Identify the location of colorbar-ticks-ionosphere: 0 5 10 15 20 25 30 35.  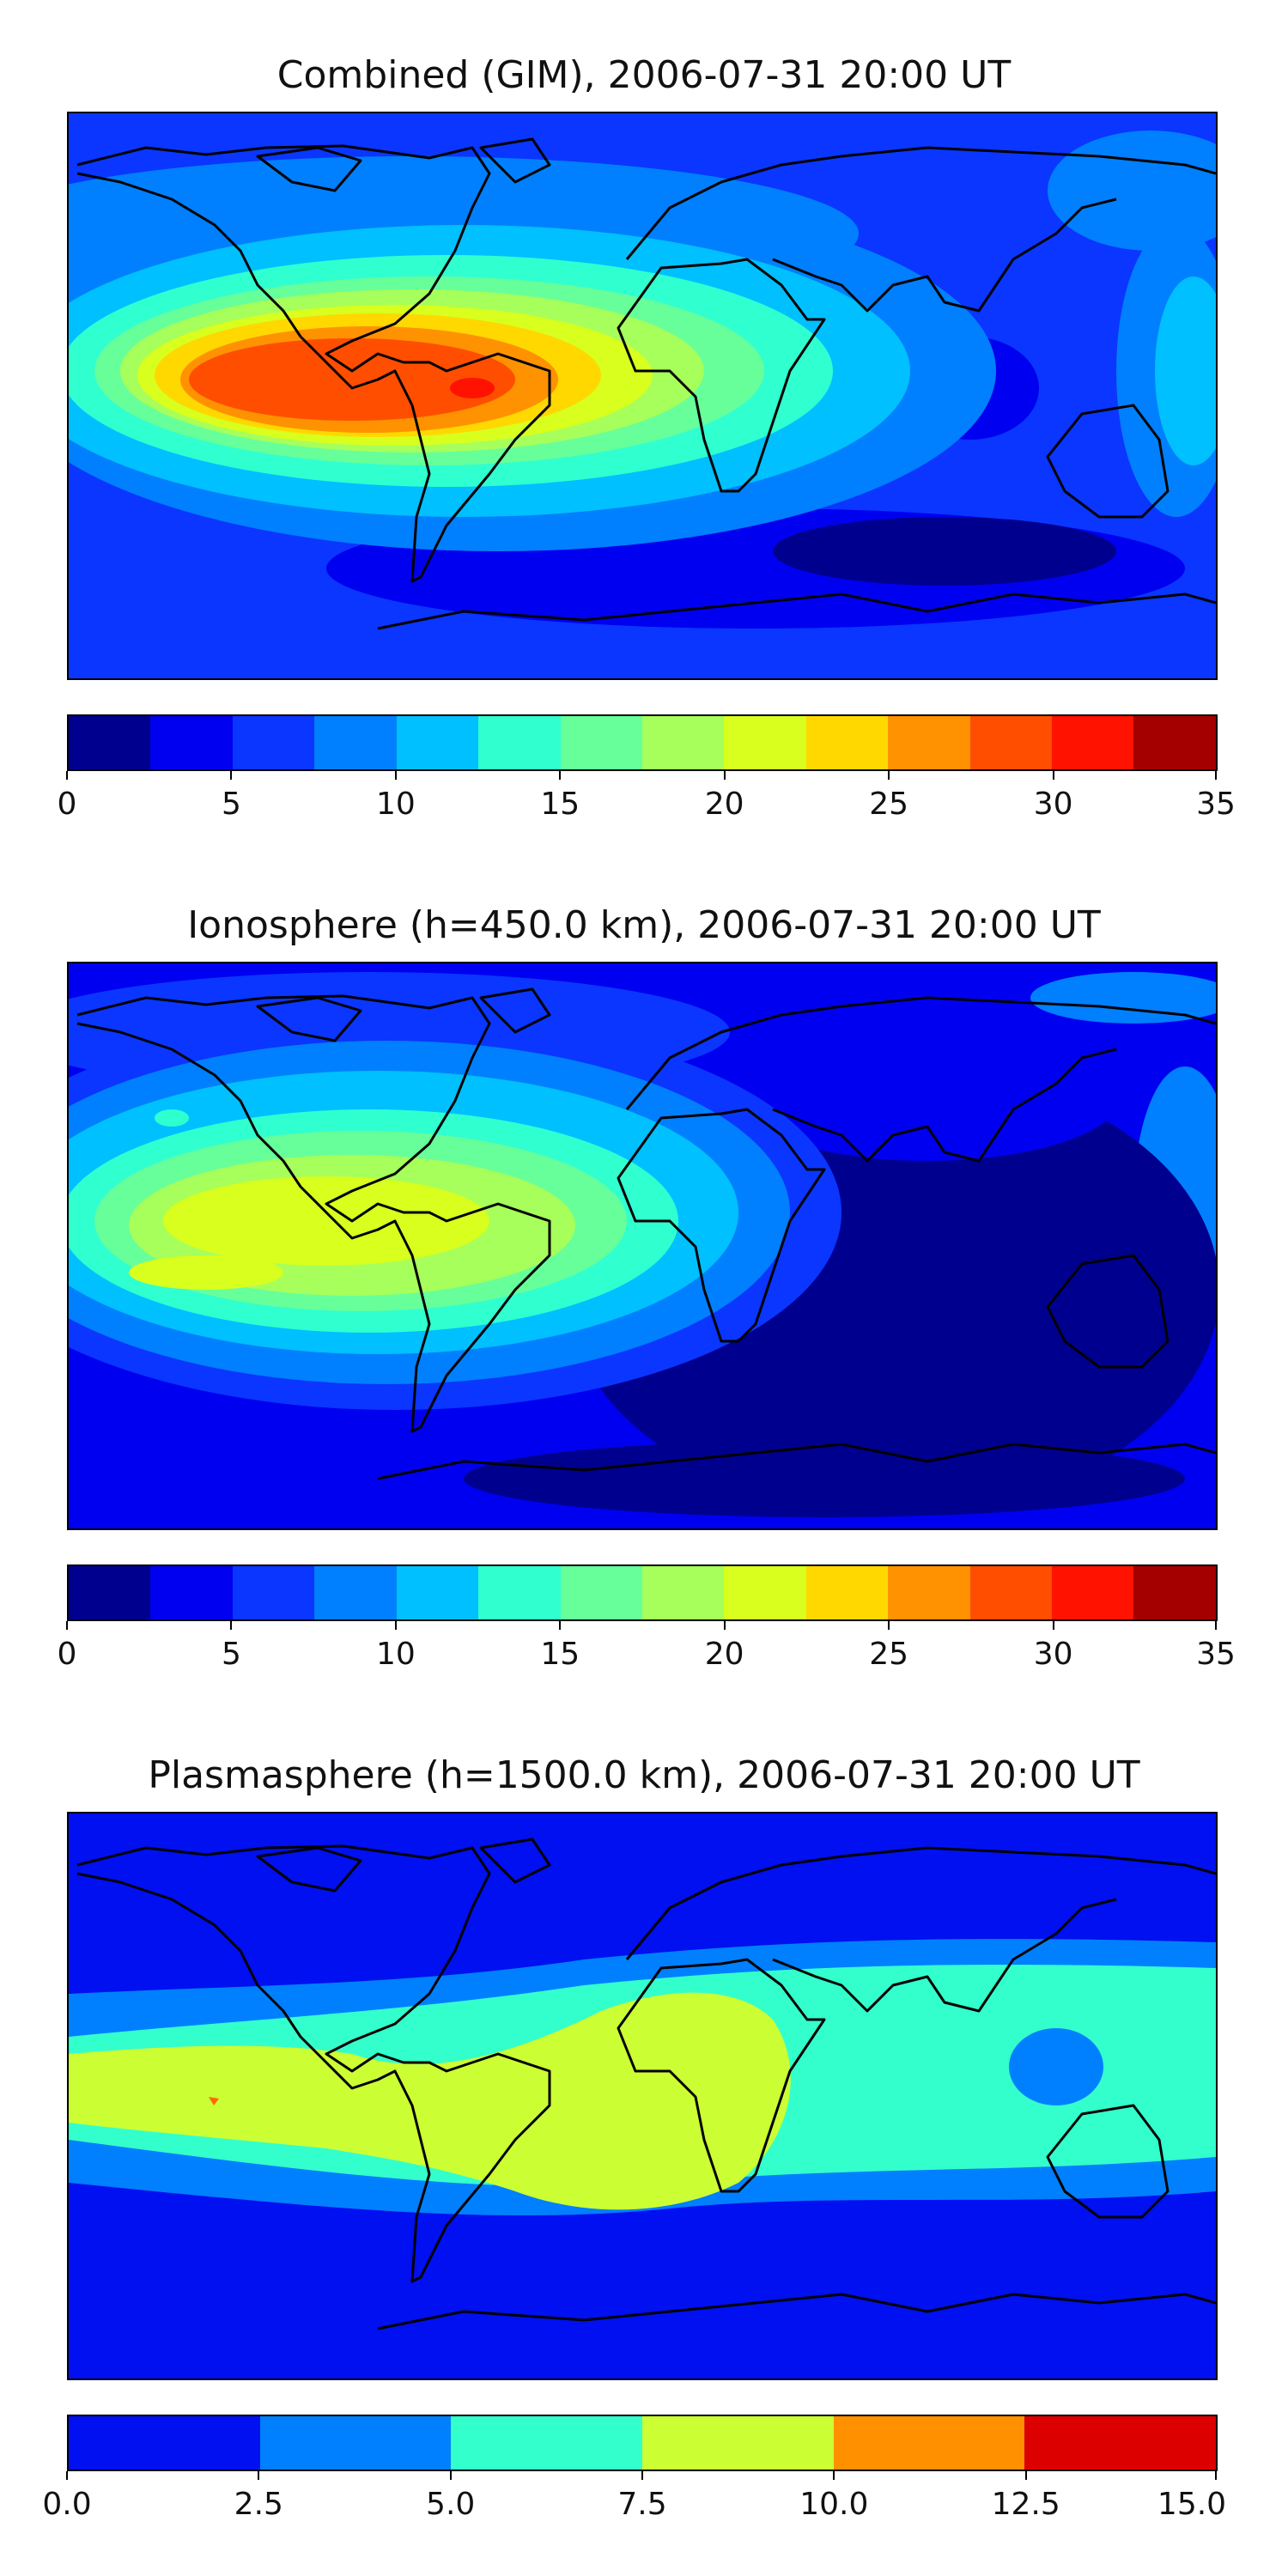
(647, 1647).